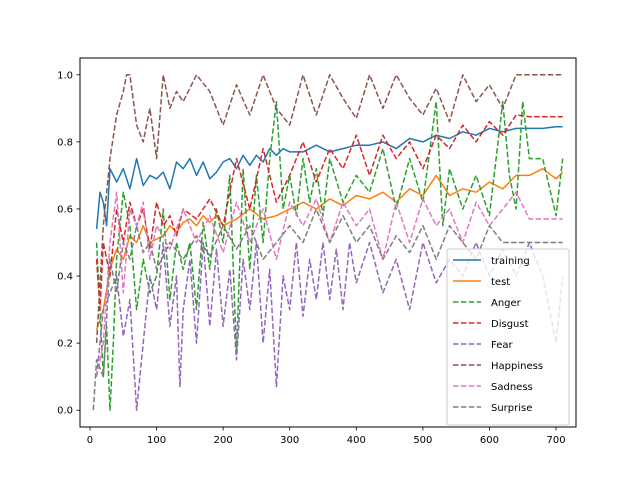 Image resolution: width=640 pixels, height=480 pixels. What do you see at coordinates (422, 440) in the screenshot?
I see `x-tick-label: 500` at bounding box center [422, 440].